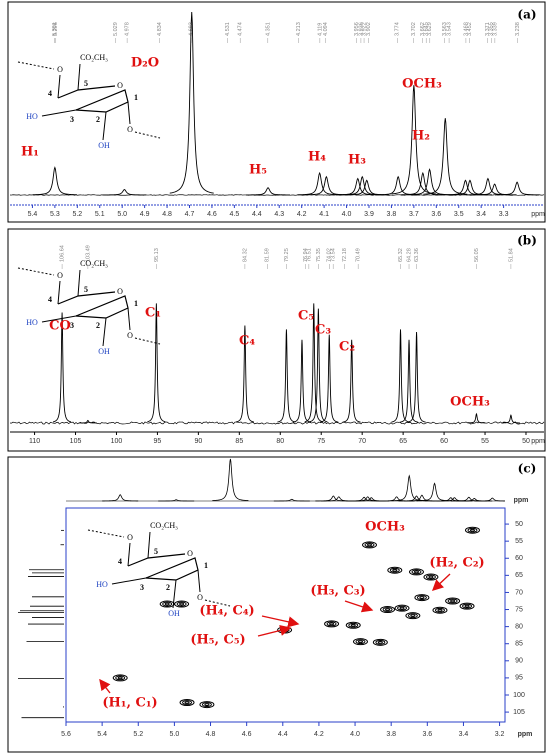 Image resolution: width=550 pixels, height=756 pixels. Describe the element at coordinates (398, 29) in the screenshot. I see `peak-label: 3.774` at that location.